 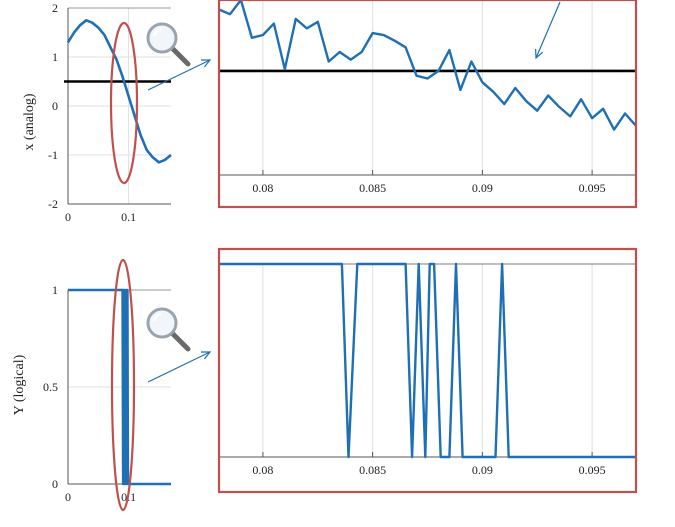 What do you see at coordinates (55, 8) in the screenshot?
I see `y-tick-label: 2` at bounding box center [55, 8].